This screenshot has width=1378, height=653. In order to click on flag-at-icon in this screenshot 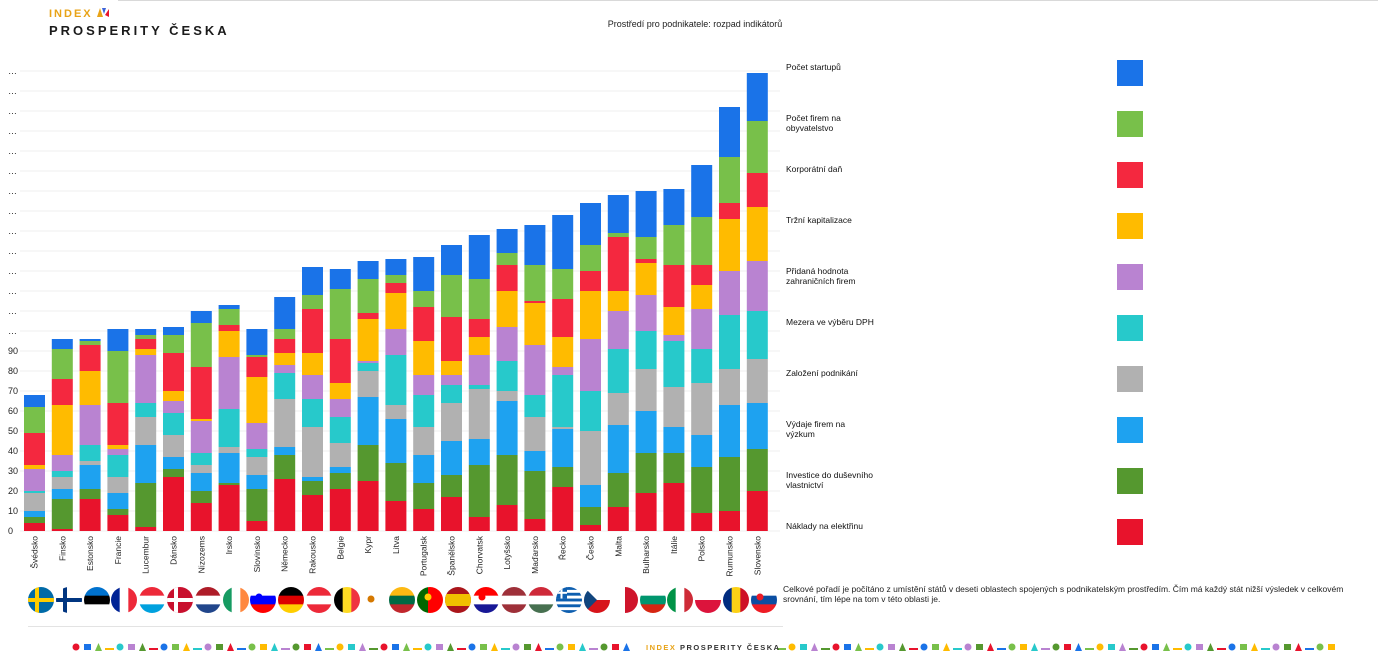, I will do `click(319, 600)`.